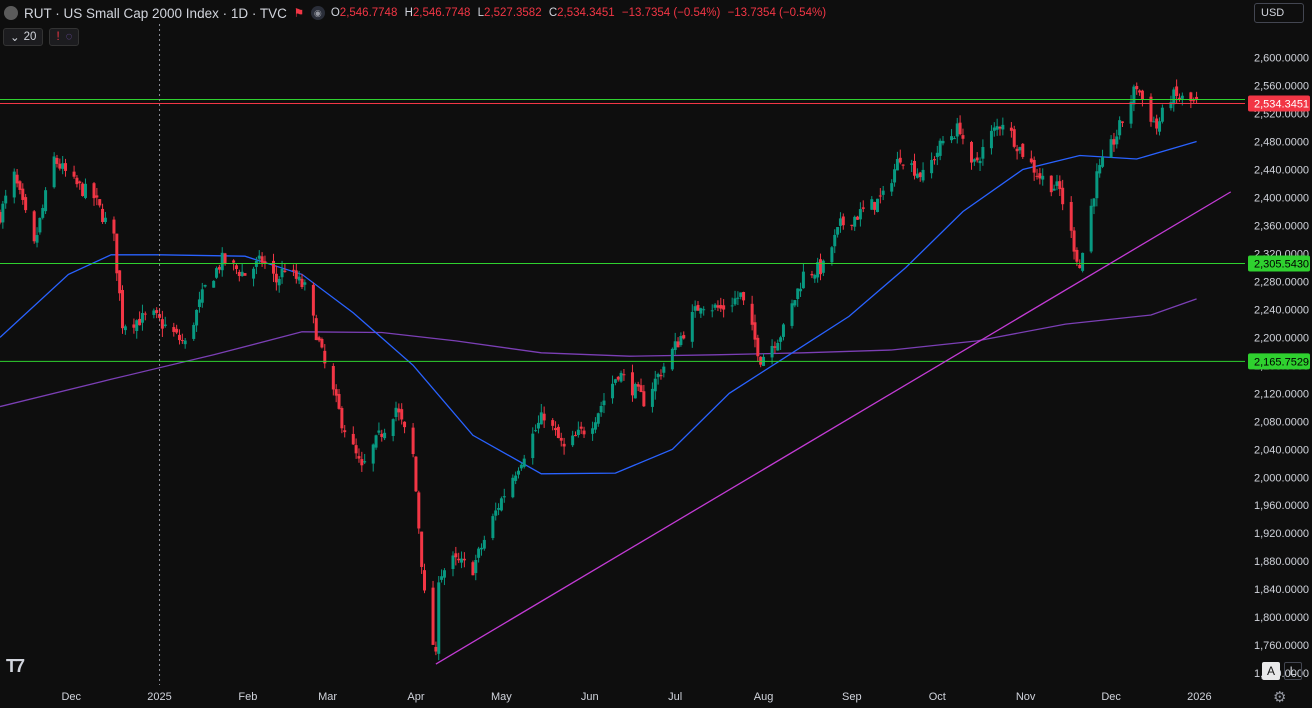  I want to click on close-value: 2,534.3451, so click(586, 13).